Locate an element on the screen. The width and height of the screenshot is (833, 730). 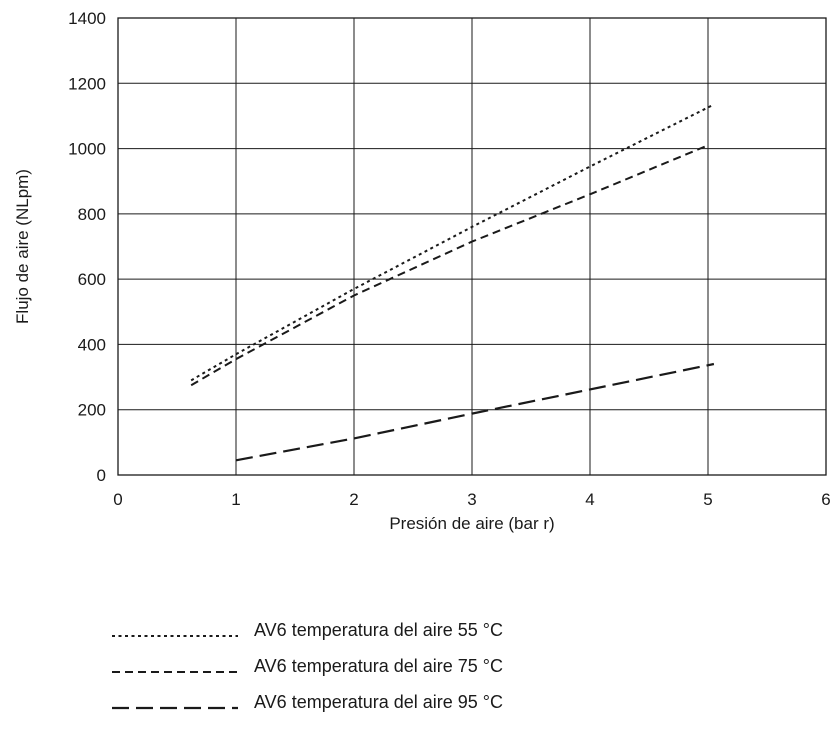
x-axis-label: Presión de aire (bar r) is located at coordinates (471, 523).